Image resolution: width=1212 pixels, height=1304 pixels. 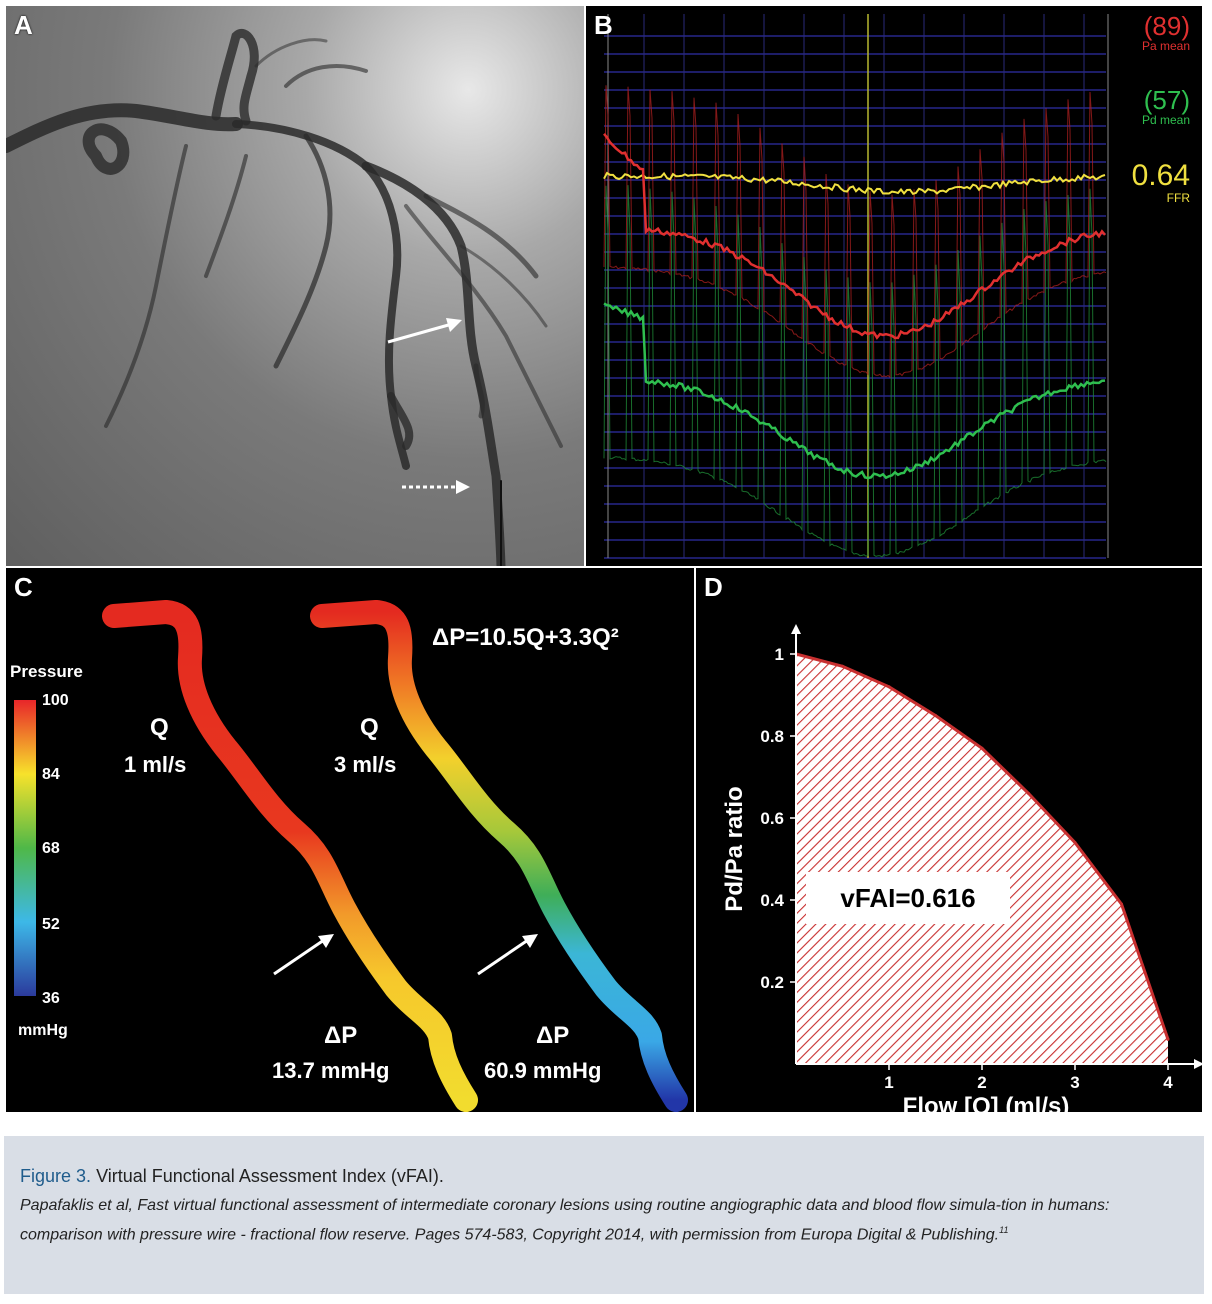 What do you see at coordinates (981, 1082) in the screenshot?
I see `x-tick-label: 2` at bounding box center [981, 1082].